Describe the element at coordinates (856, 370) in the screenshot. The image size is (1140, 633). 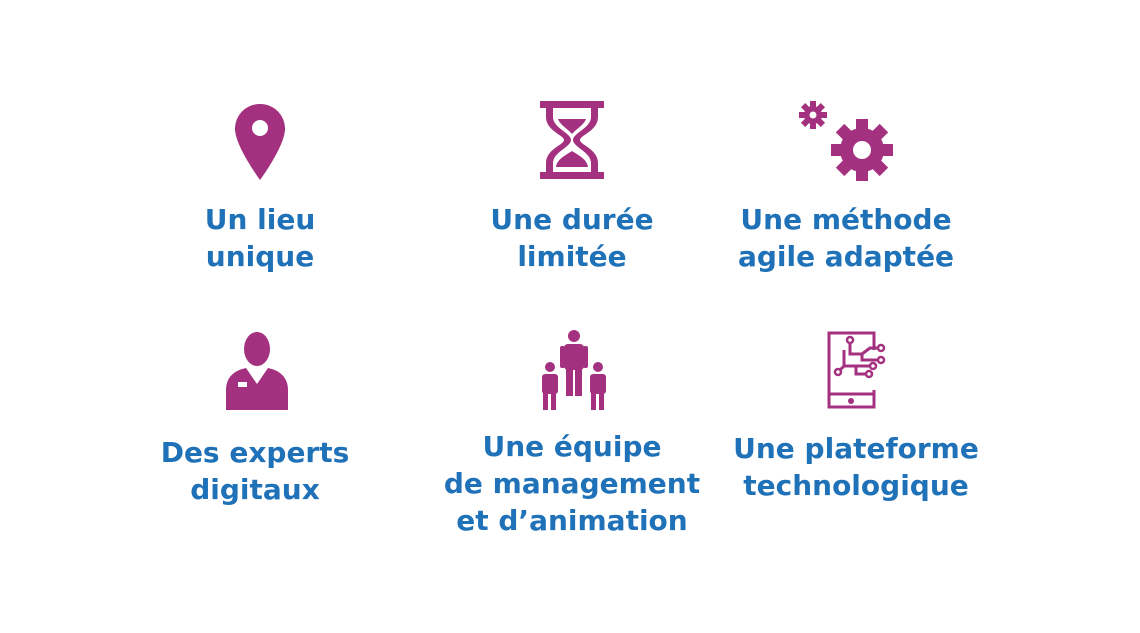
I see `tablet-circuit-icon` at that location.